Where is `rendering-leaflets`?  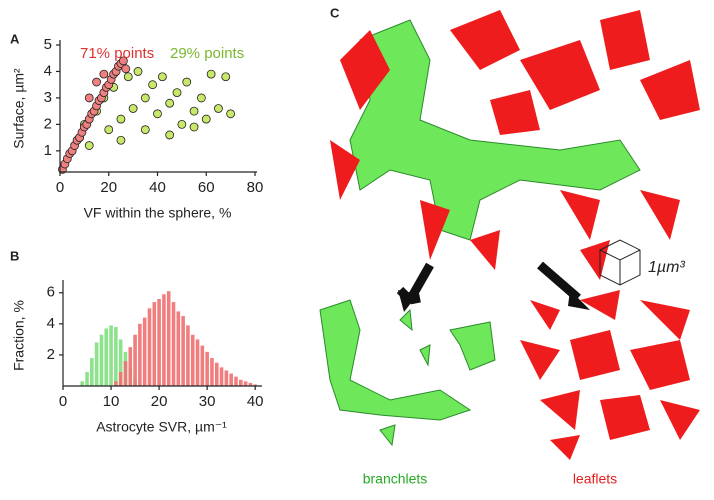
rendering-leaflets is located at coordinates (610, 375).